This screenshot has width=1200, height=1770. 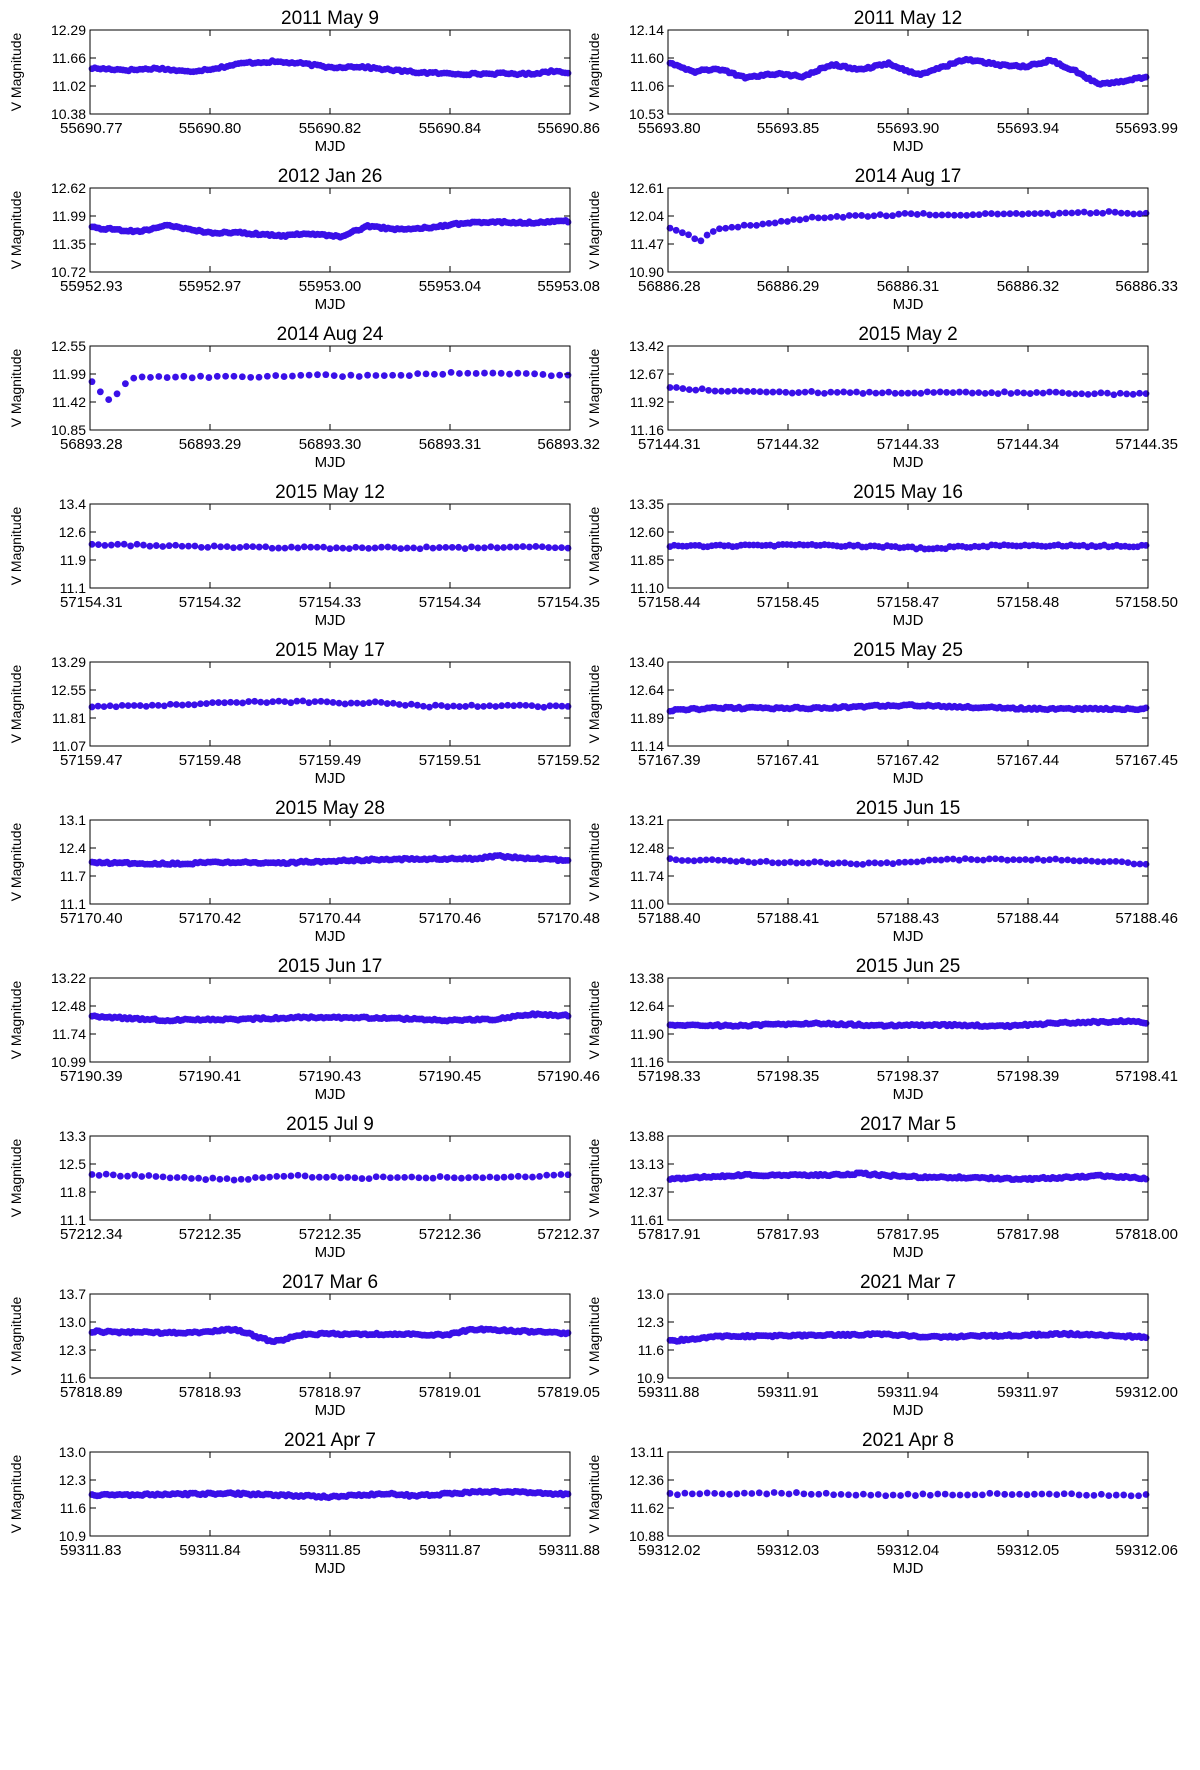 I want to click on x-tick-label: 59311.94, so click(x=907, y=1392).